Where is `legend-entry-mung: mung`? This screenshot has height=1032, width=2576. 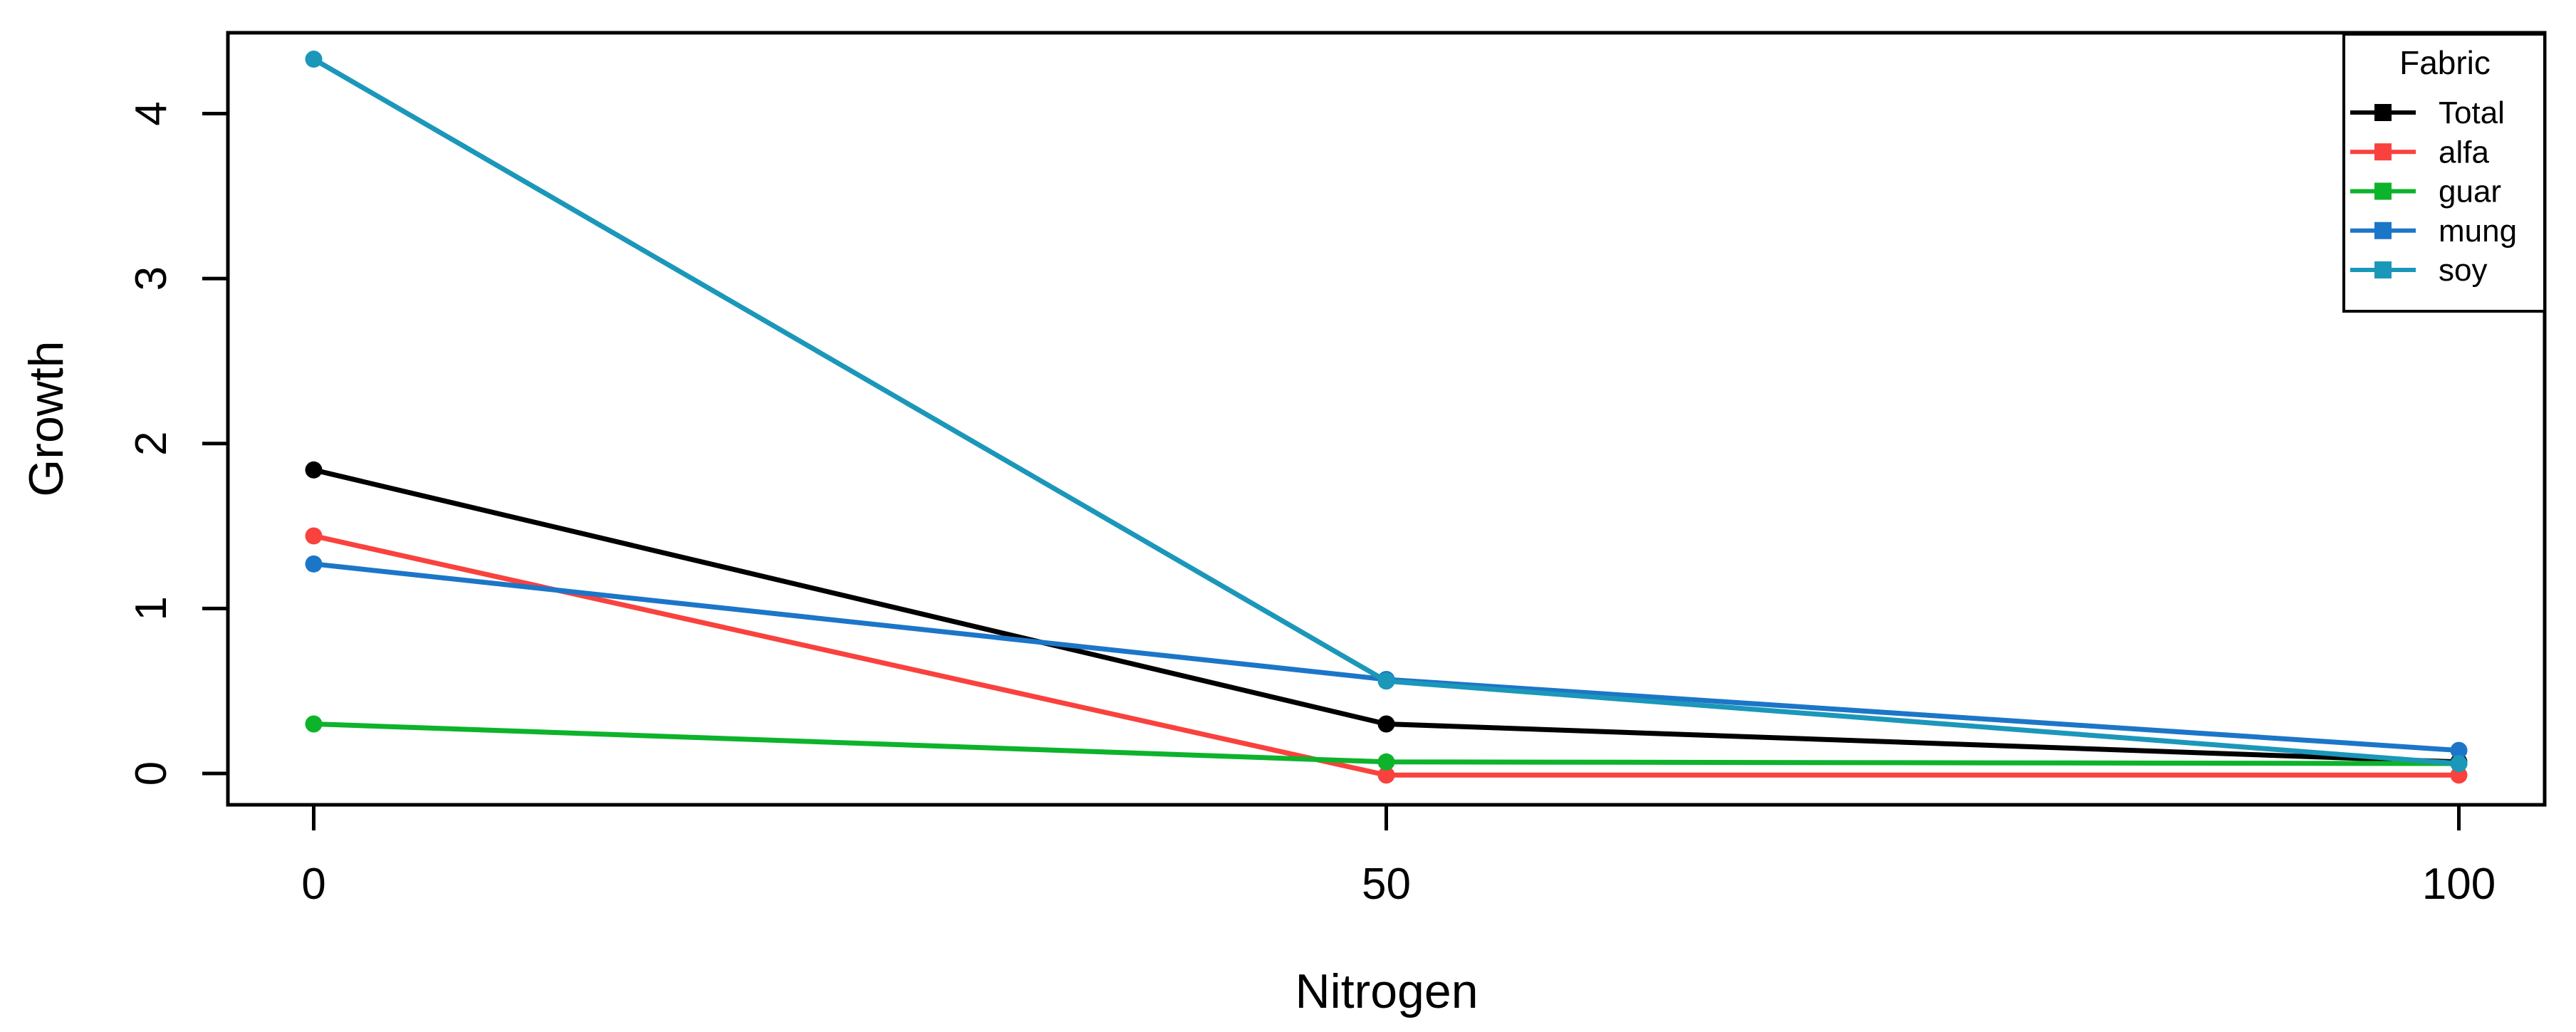 legend-entry-mung: mung is located at coordinates (2433, 232).